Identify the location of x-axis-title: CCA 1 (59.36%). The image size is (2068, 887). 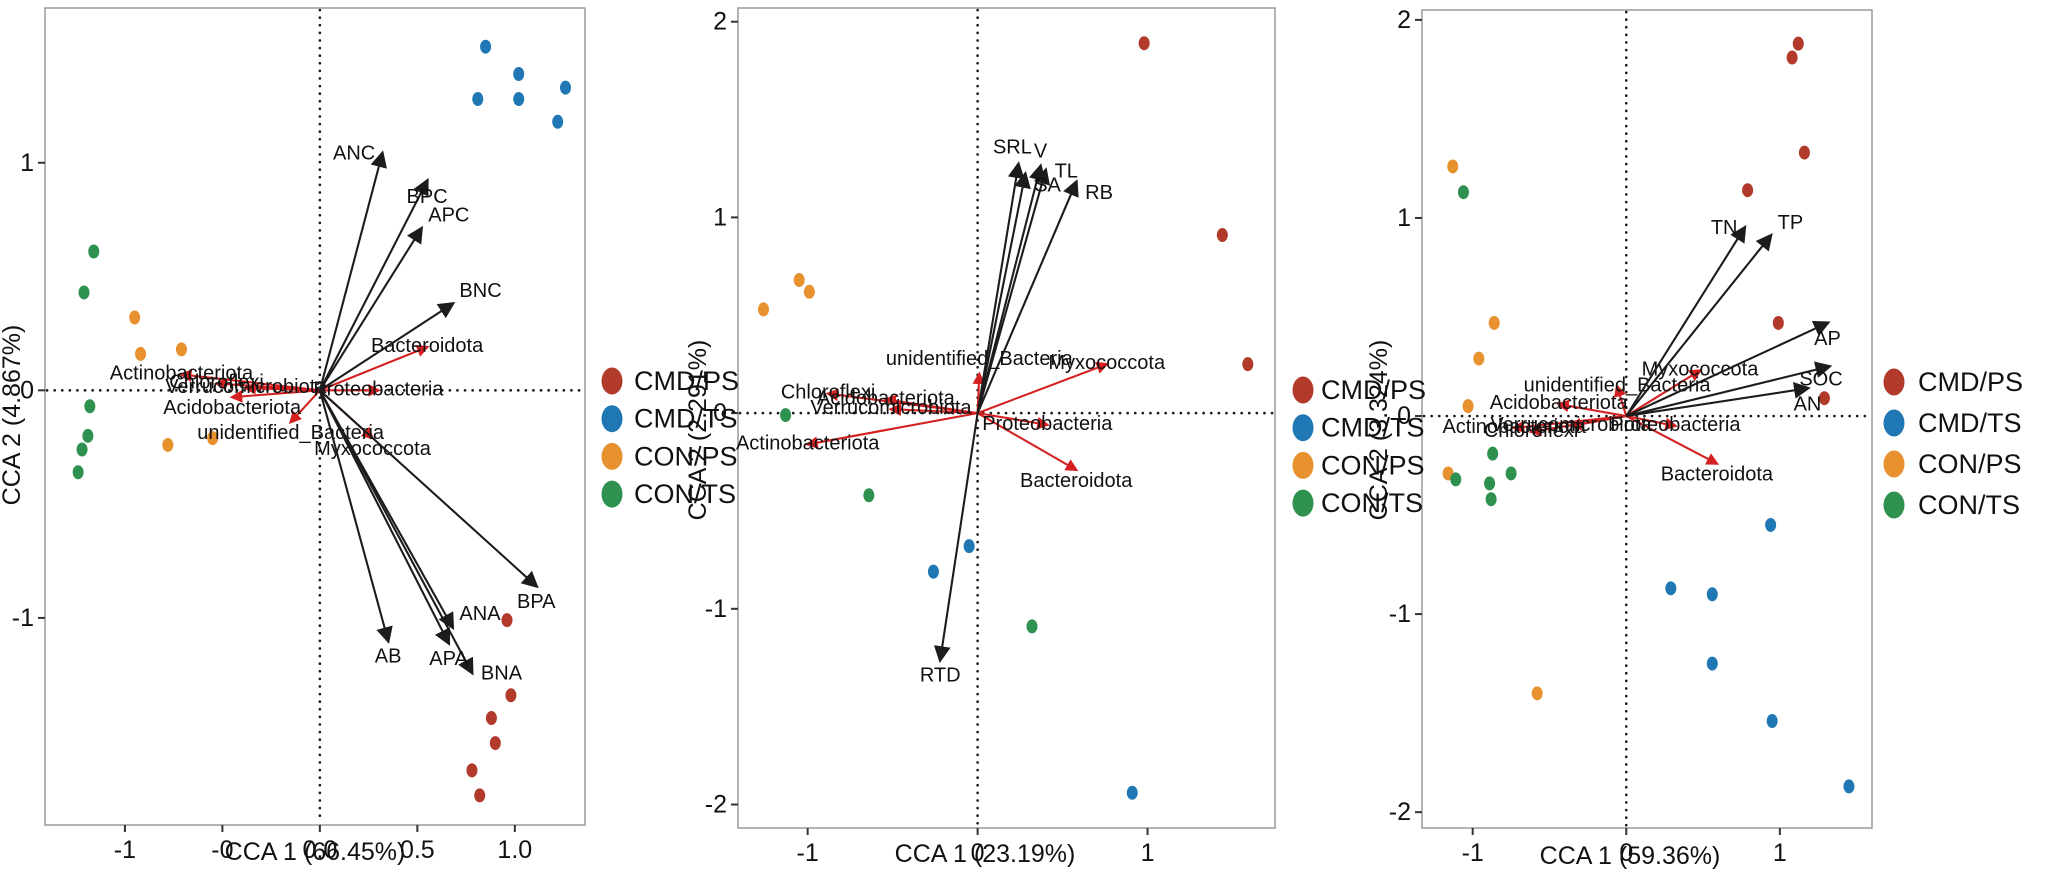
(1630, 856).